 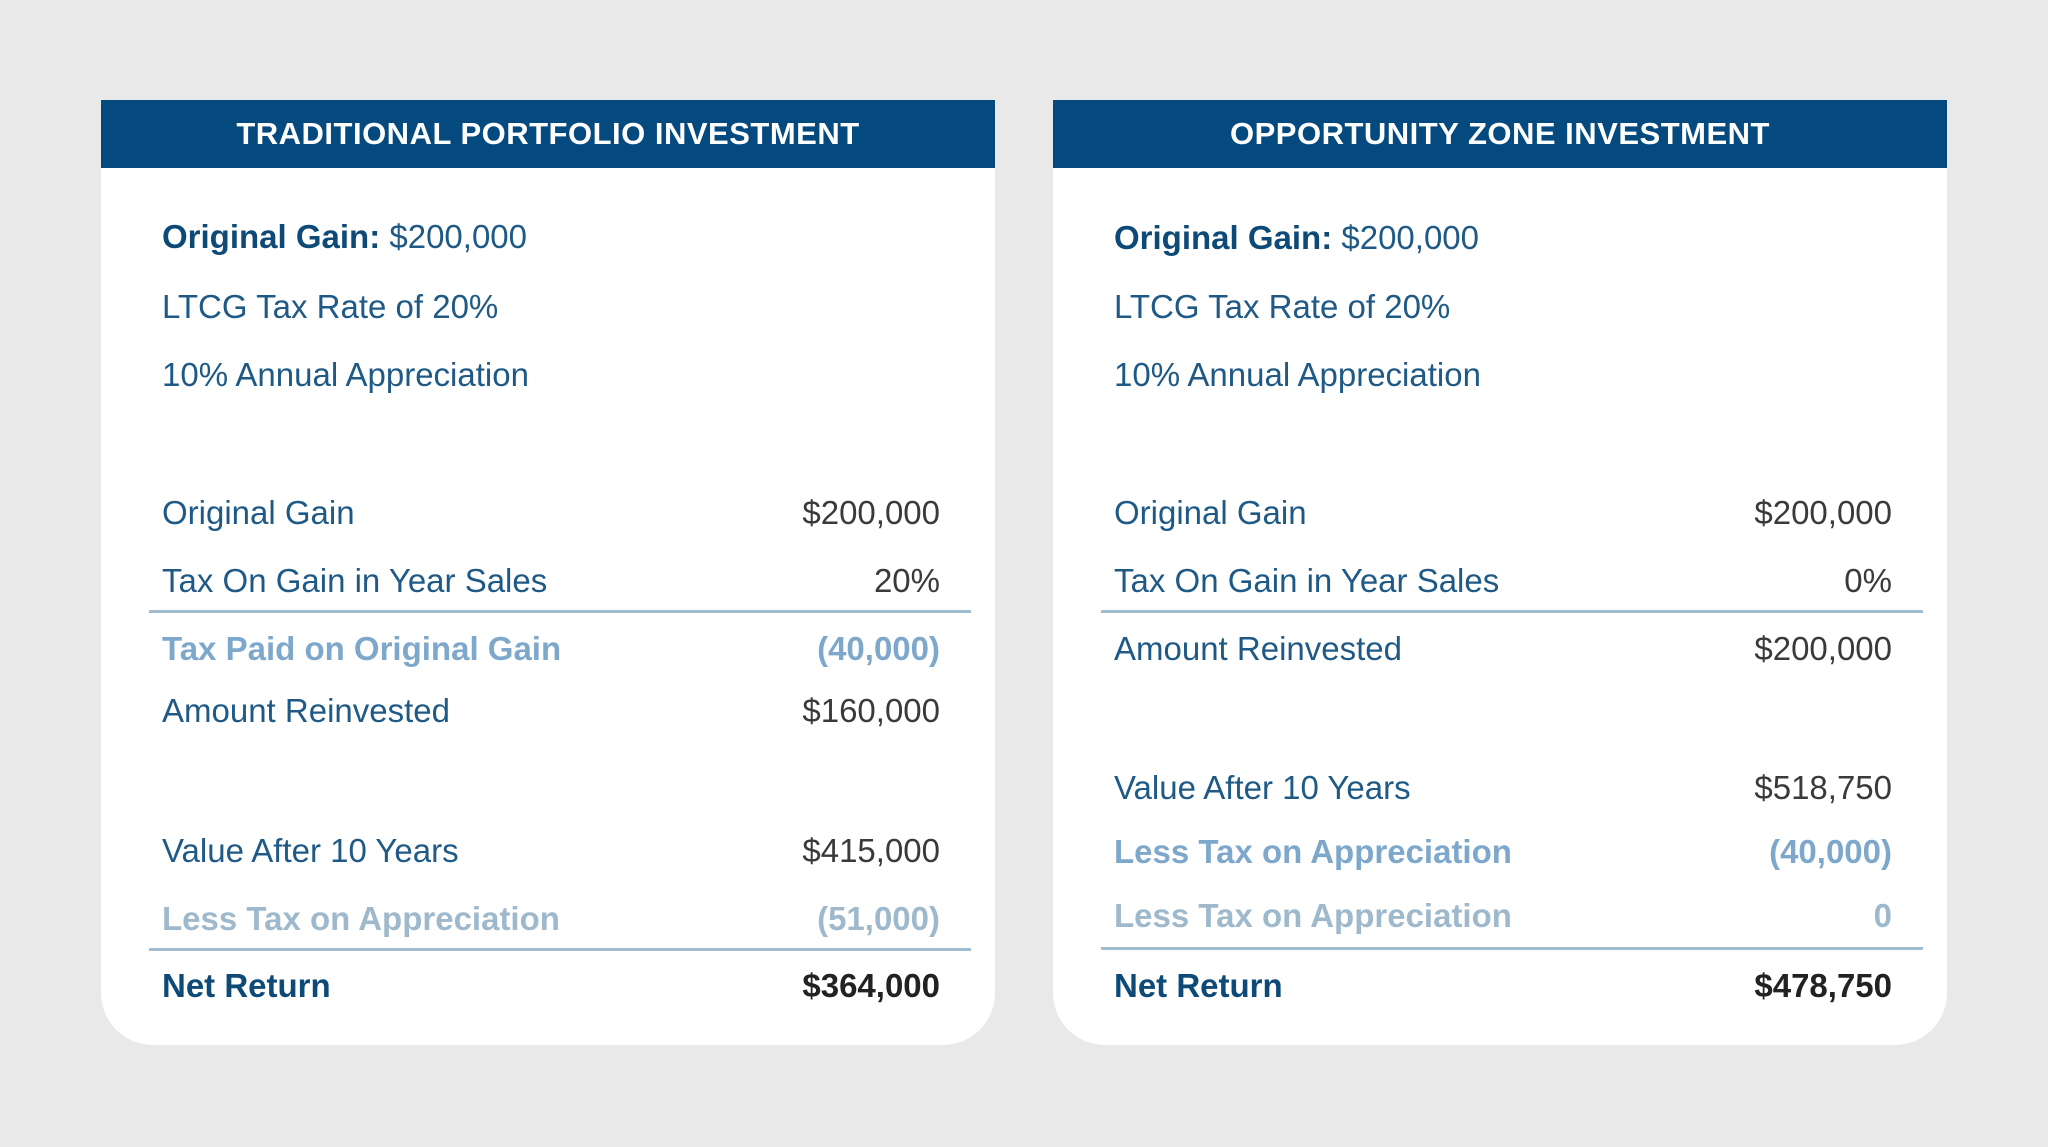 I want to click on row-less-tax-appreciation: Less Tax on Appreciation (51,000), so click(x=551, y=919).